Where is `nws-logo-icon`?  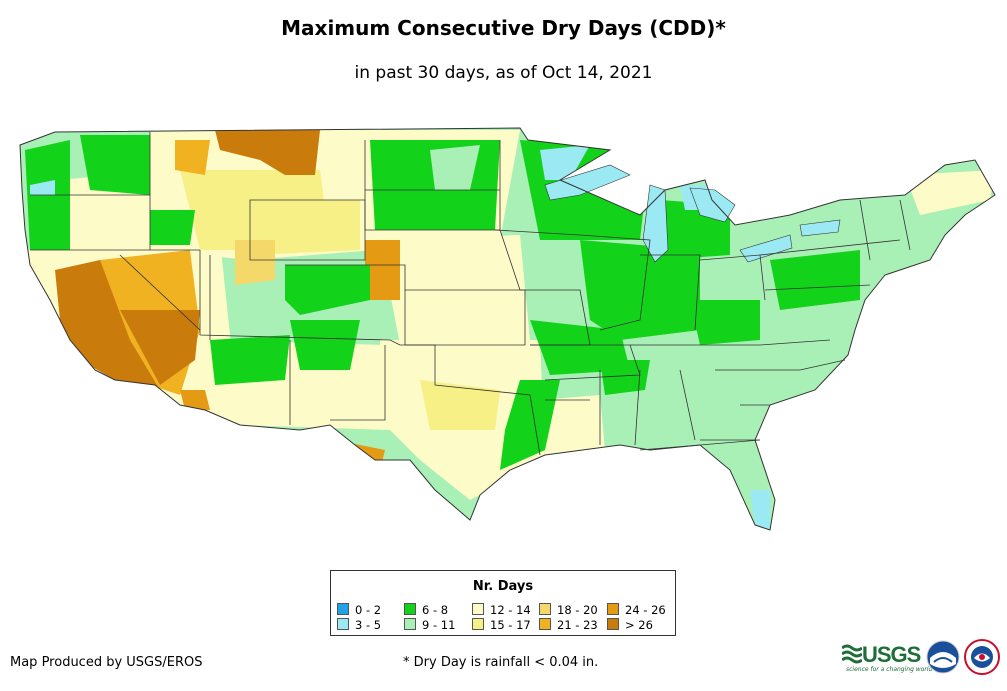 nws-logo-icon is located at coordinates (982, 657).